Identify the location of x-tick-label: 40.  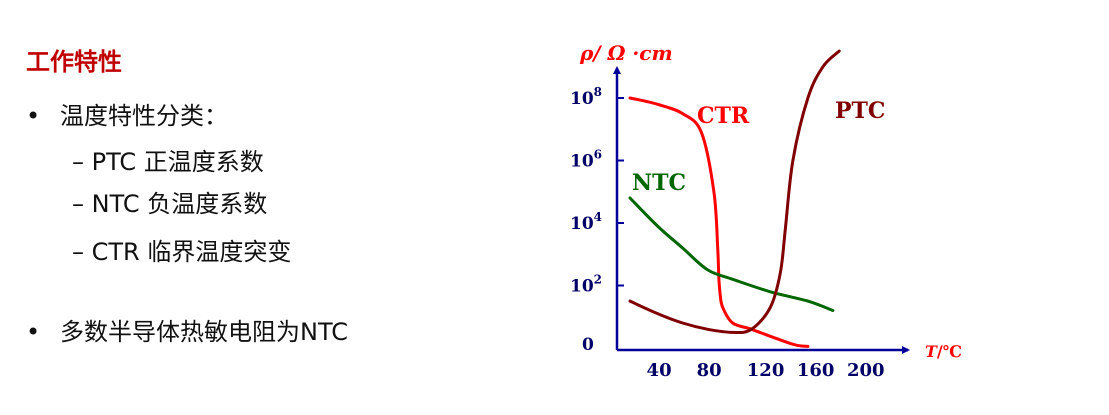
(659, 370).